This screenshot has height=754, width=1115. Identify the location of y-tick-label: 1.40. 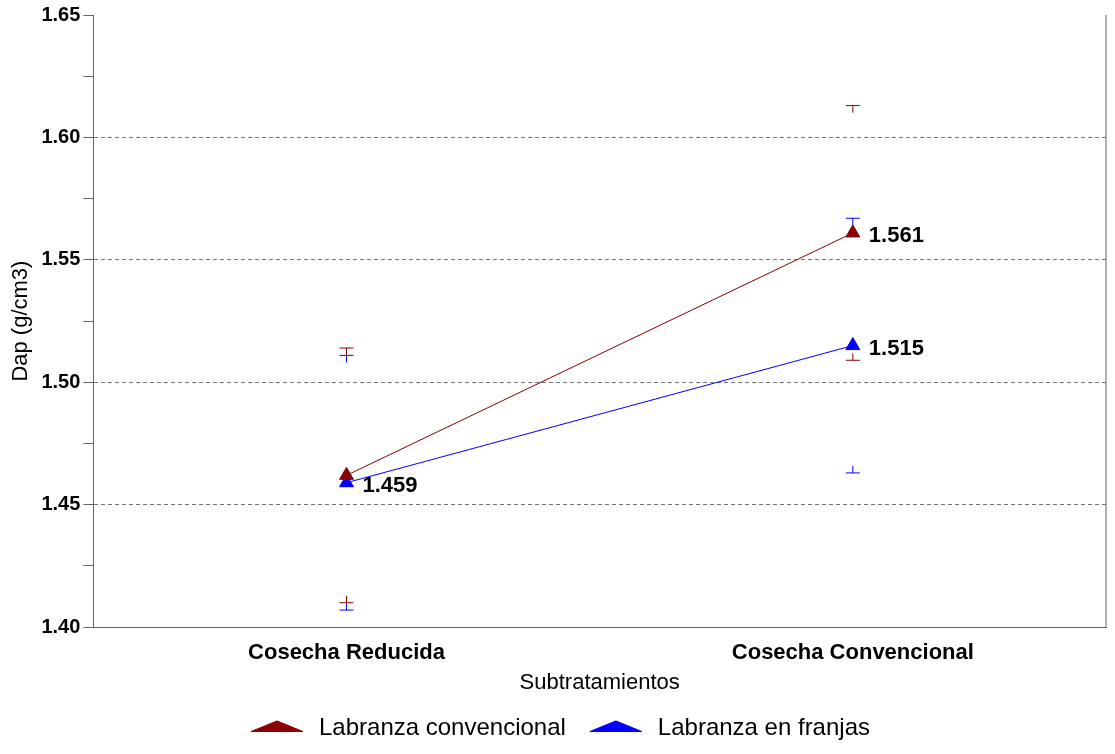
(61, 625).